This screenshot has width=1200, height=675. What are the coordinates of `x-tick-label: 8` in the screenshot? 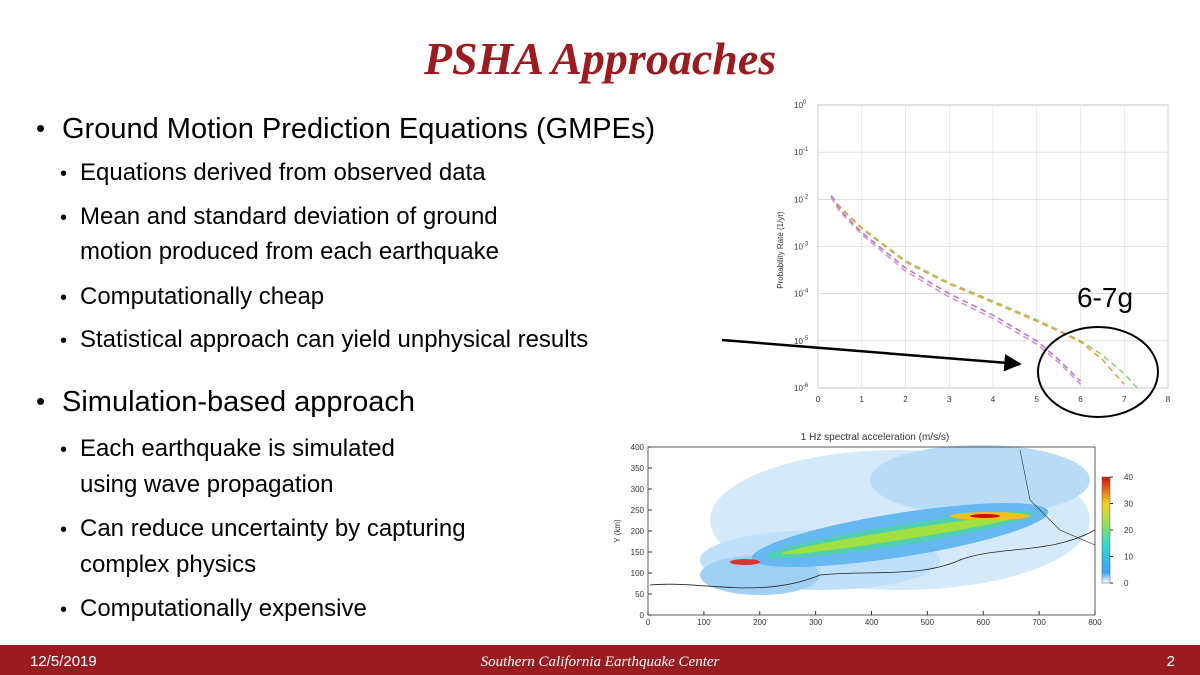 It's located at (1168, 399).